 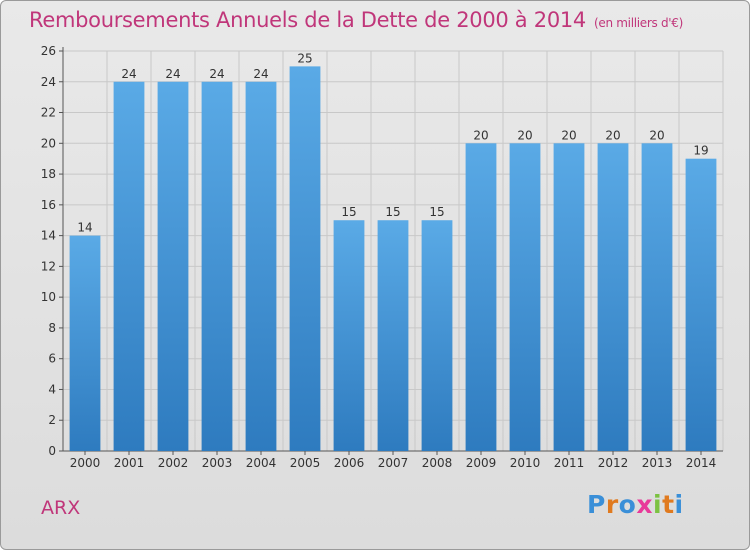 I want to click on logo-letter: r, so click(x=612, y=504).